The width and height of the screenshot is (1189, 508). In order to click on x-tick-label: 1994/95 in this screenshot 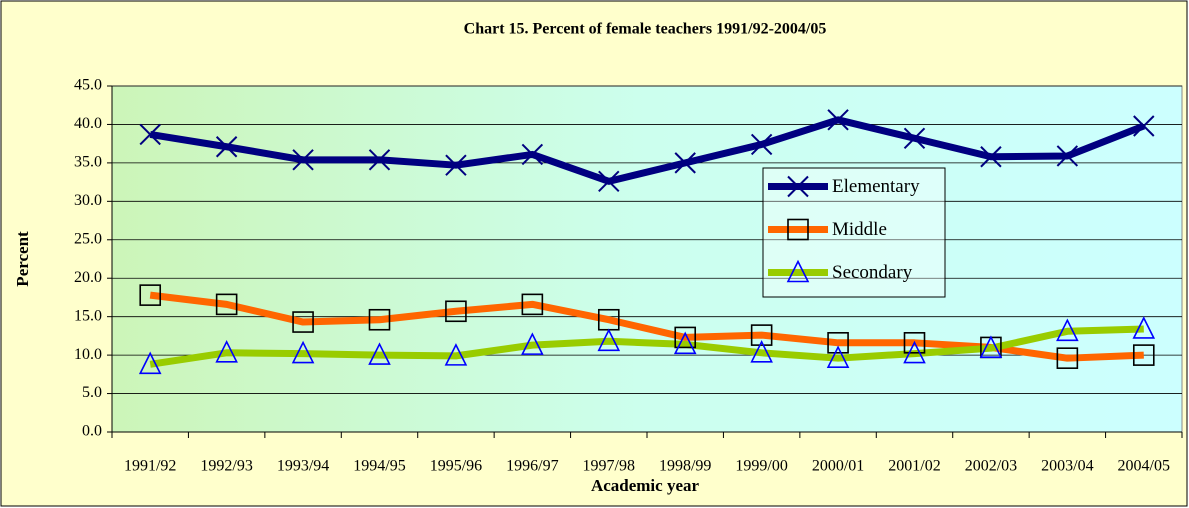, I will do `click(379, 466)`.